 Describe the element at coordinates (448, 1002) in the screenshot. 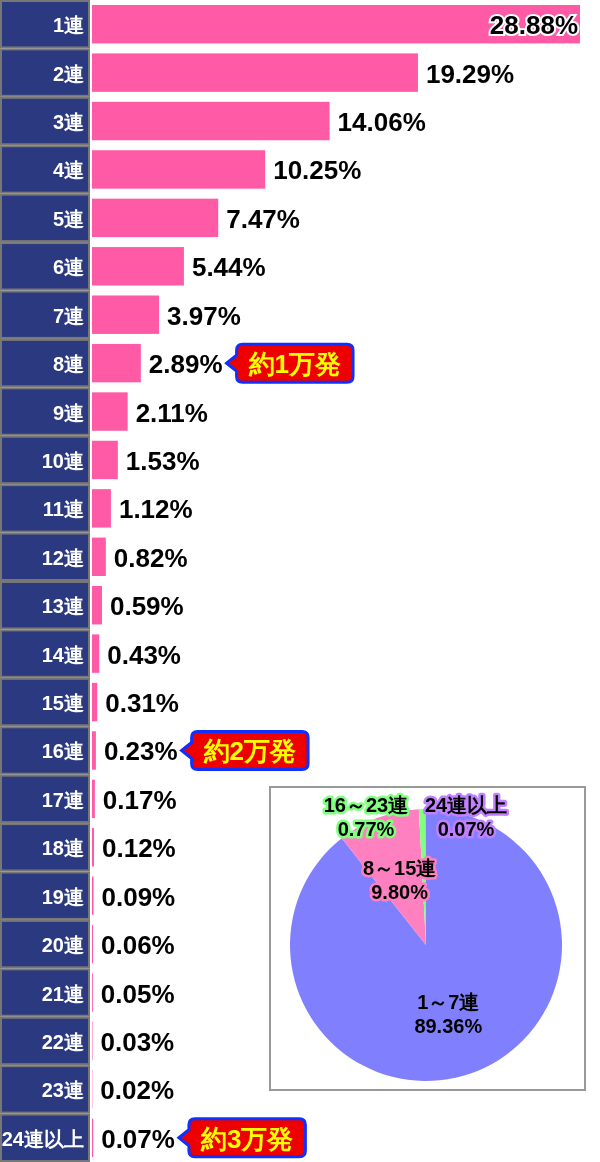

I see `slice-label: 1～7連` at that location.